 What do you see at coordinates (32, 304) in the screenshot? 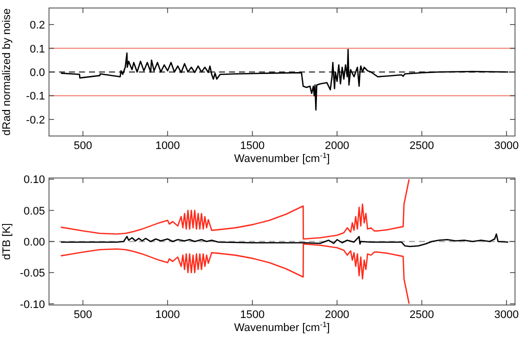
I see `y-tick-label: -0.10` at bounding box center [32, 304].